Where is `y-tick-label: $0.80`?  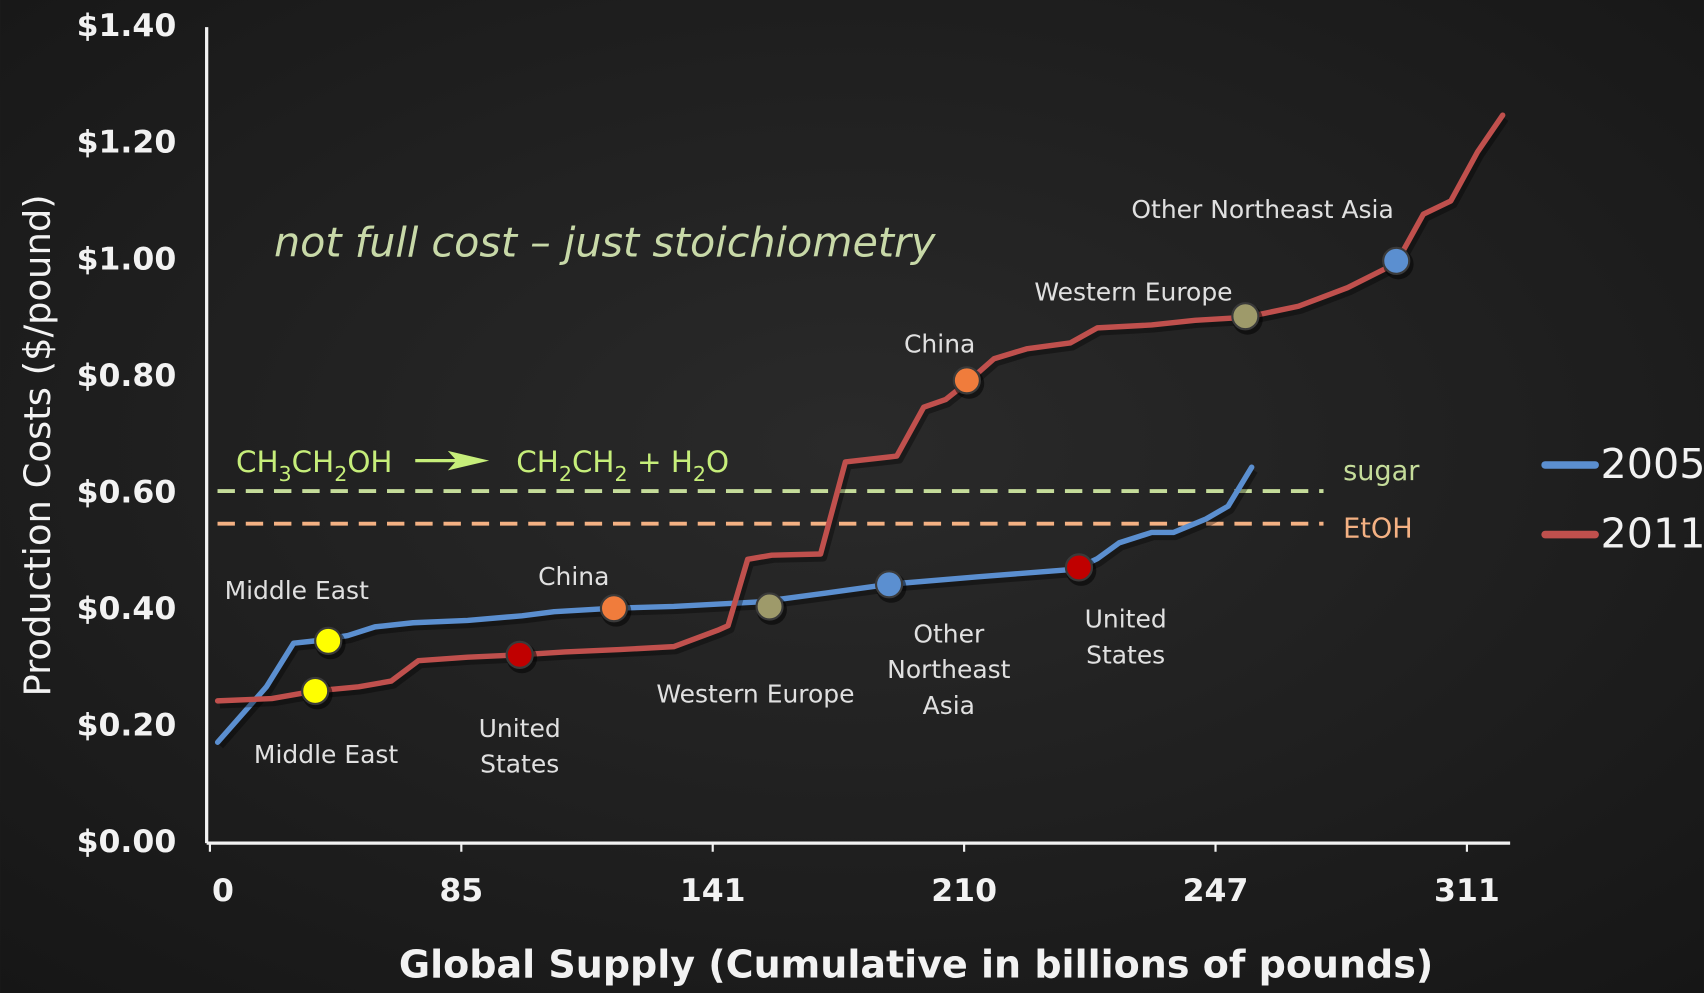
y-tick-label: $0.80 is located at coordinates (127, 376).